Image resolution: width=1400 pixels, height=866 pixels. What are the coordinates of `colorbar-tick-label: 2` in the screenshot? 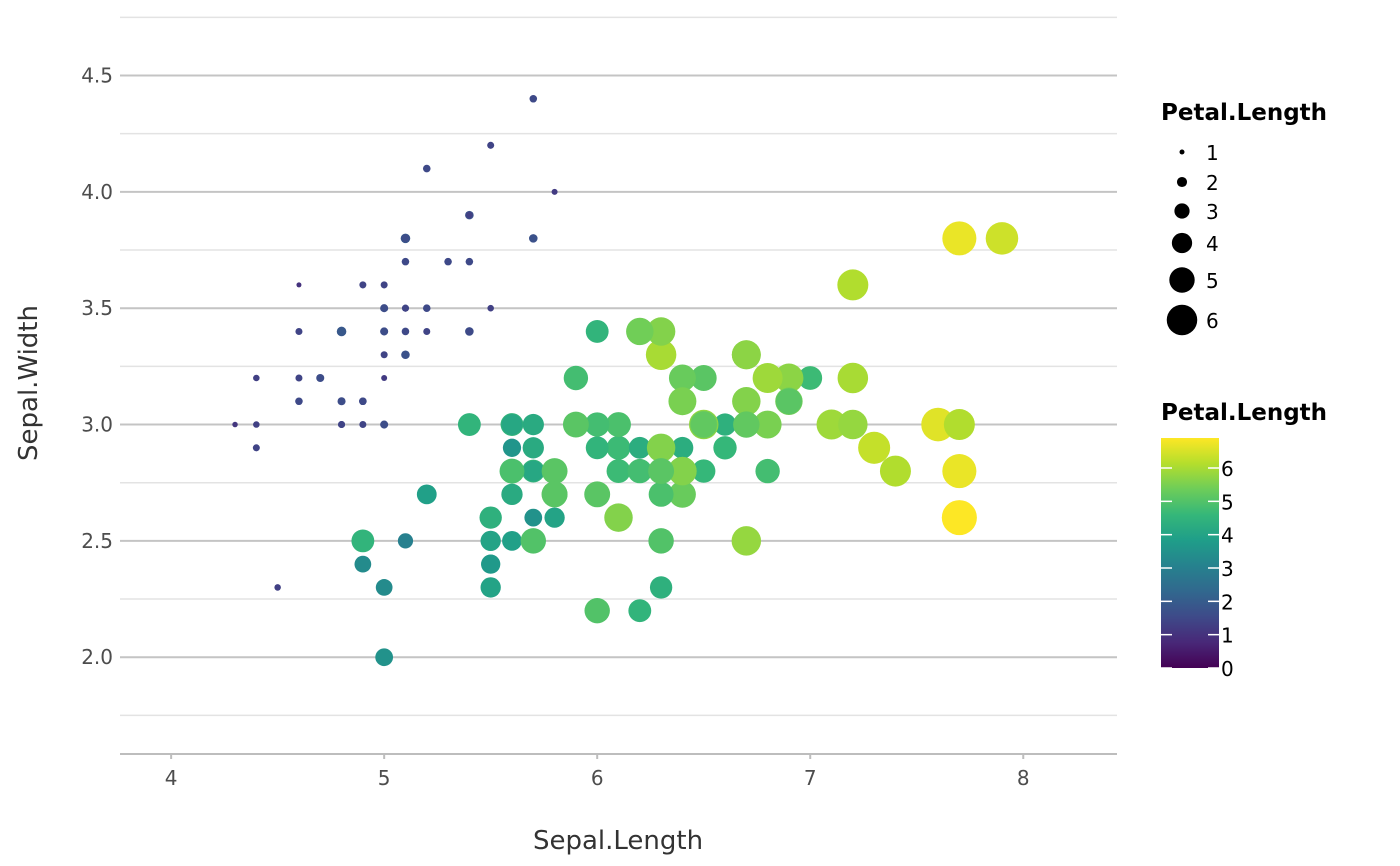 It's located at (1227, 602).